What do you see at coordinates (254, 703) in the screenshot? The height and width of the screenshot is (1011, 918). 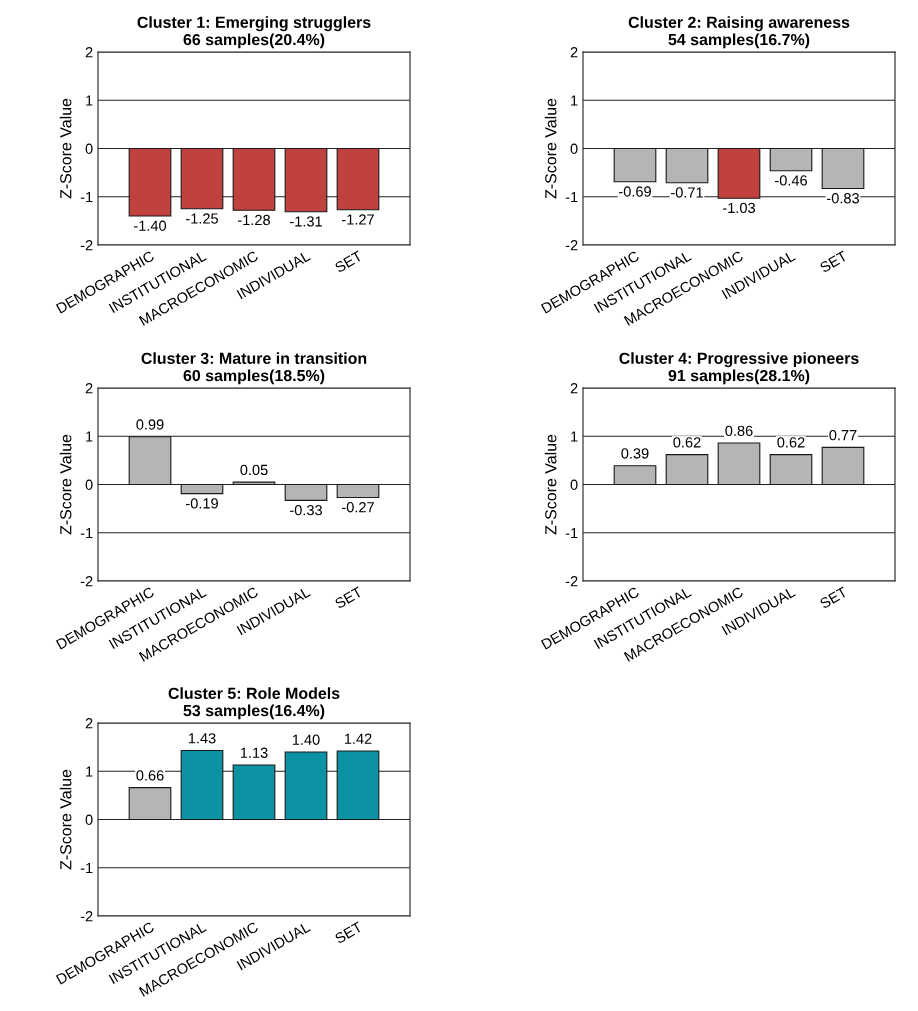 I see `chart-title: Cluster 5: Role Models 53 samples(16.4%)` at bounding box center [254, 703].